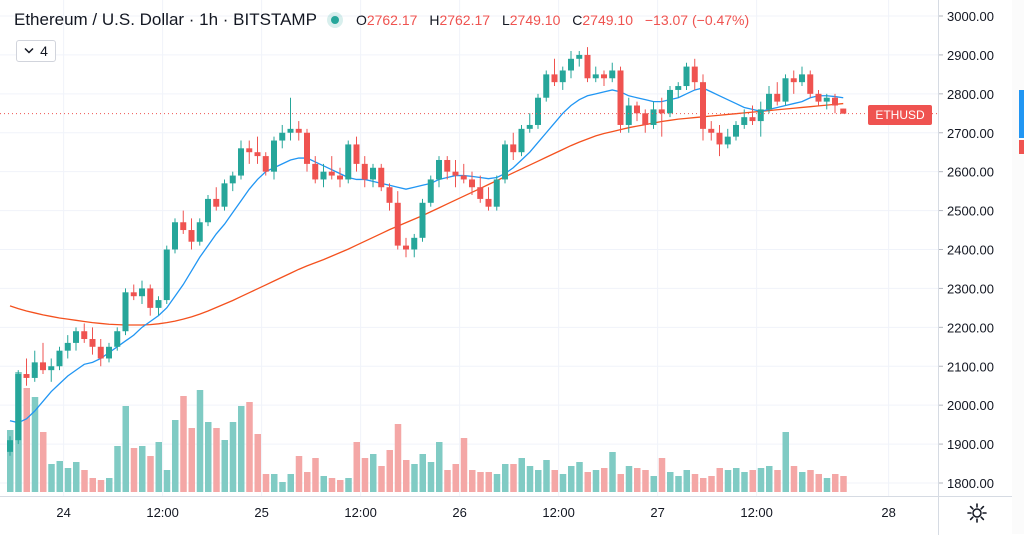 Image resolution: width=1024 pixels, height=535 pixels. I want to click on price-tick-label: 3000.00, so click(970, 16).